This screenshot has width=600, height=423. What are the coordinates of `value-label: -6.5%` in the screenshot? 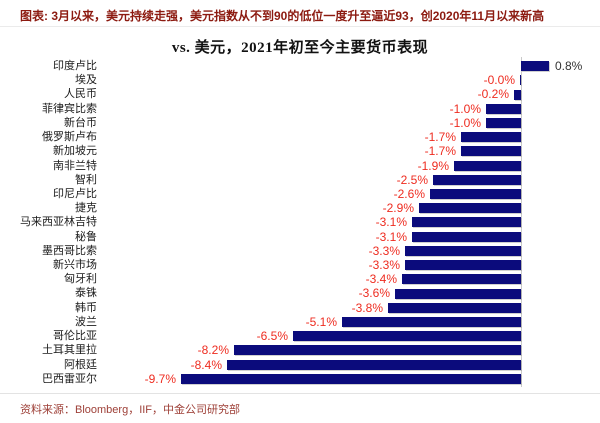 It's located at (272, 336).